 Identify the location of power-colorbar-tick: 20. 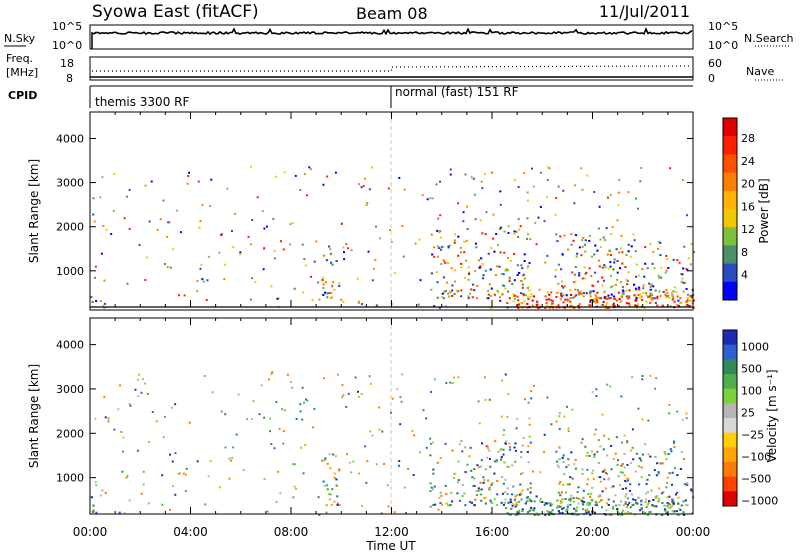
(748, 184).